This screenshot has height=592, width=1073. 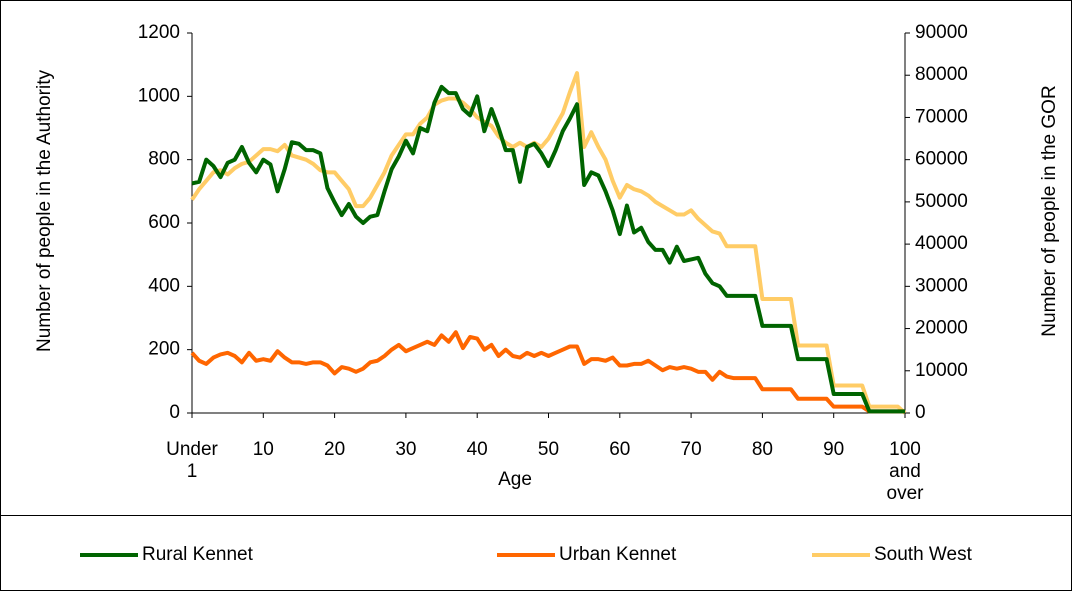 I want to click on legend-label: South West, so click(x=923, y=554).